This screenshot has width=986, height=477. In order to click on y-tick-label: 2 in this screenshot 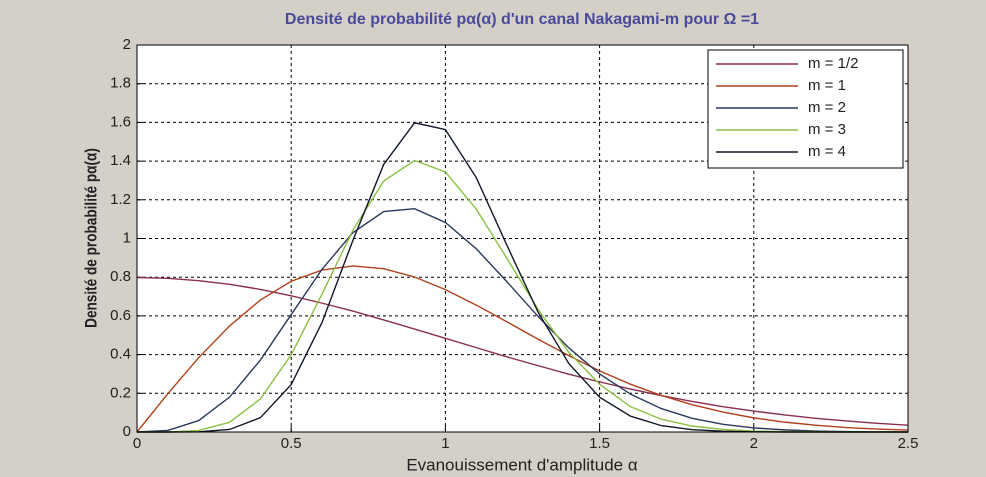, I will do `click(127, 44)`.